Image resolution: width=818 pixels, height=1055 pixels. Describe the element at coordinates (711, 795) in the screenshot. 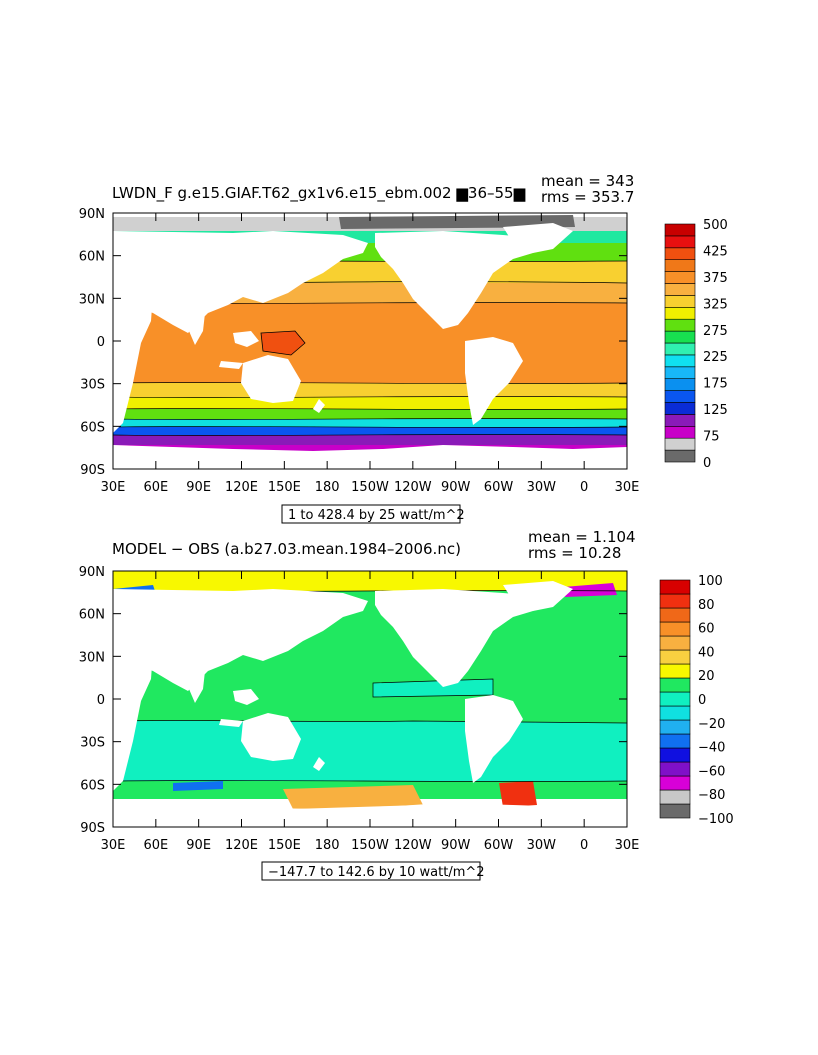

I see `colorbar-label: −80` at that location.